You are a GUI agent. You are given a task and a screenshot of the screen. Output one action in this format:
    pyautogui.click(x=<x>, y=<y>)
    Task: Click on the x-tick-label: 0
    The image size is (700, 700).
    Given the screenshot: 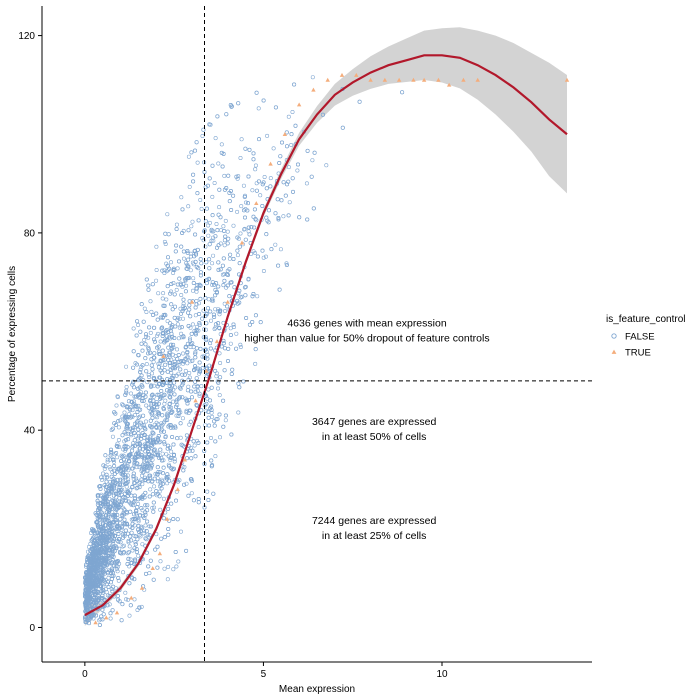 What is the action you would take?
    pyautogui.click(x=85, y=674)
    